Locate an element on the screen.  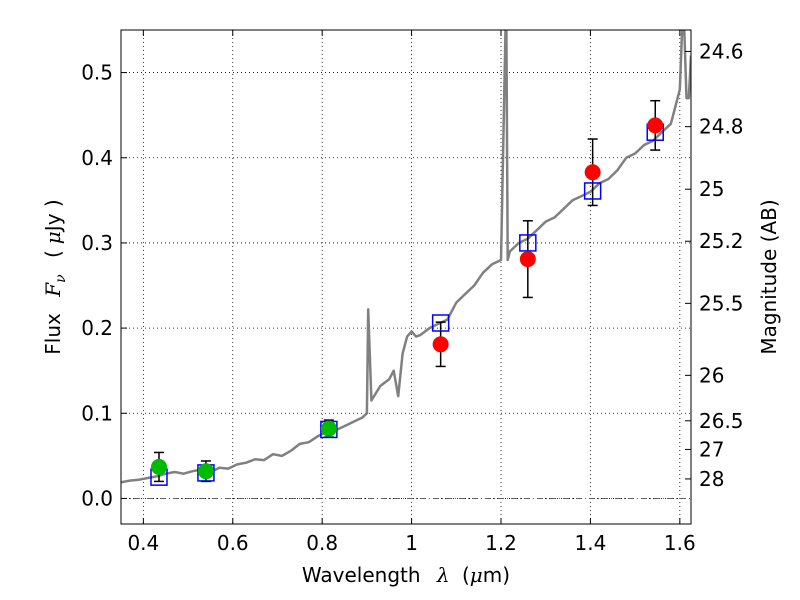
y-tick-label: 0.2 is located at coordinates (97, 328).